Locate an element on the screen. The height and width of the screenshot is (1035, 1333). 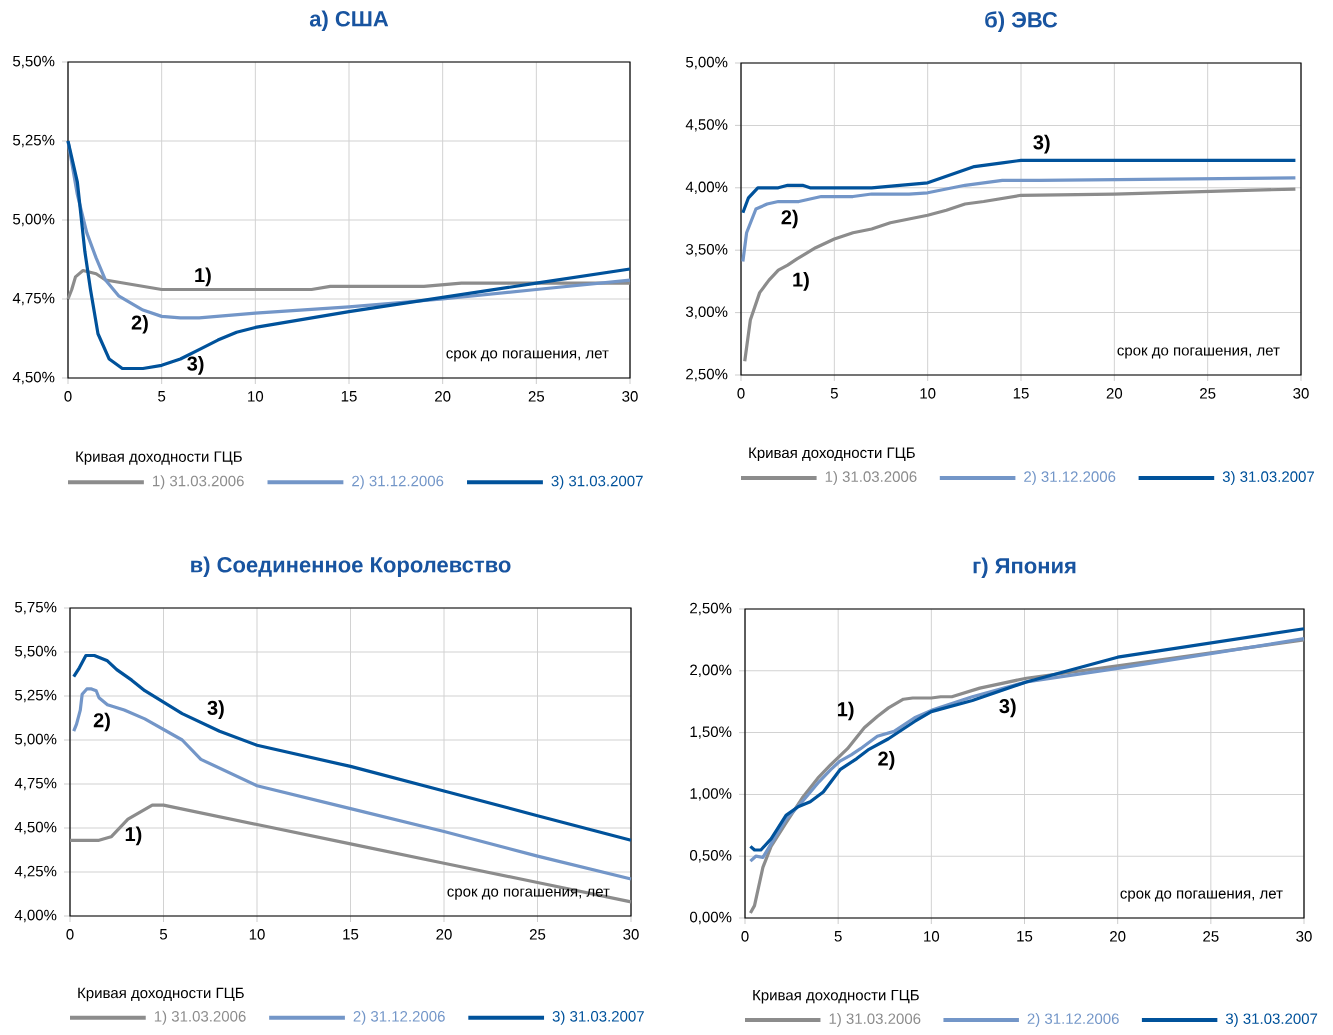
y-tick-label: 2,00% is located at coordinates (711, 670).